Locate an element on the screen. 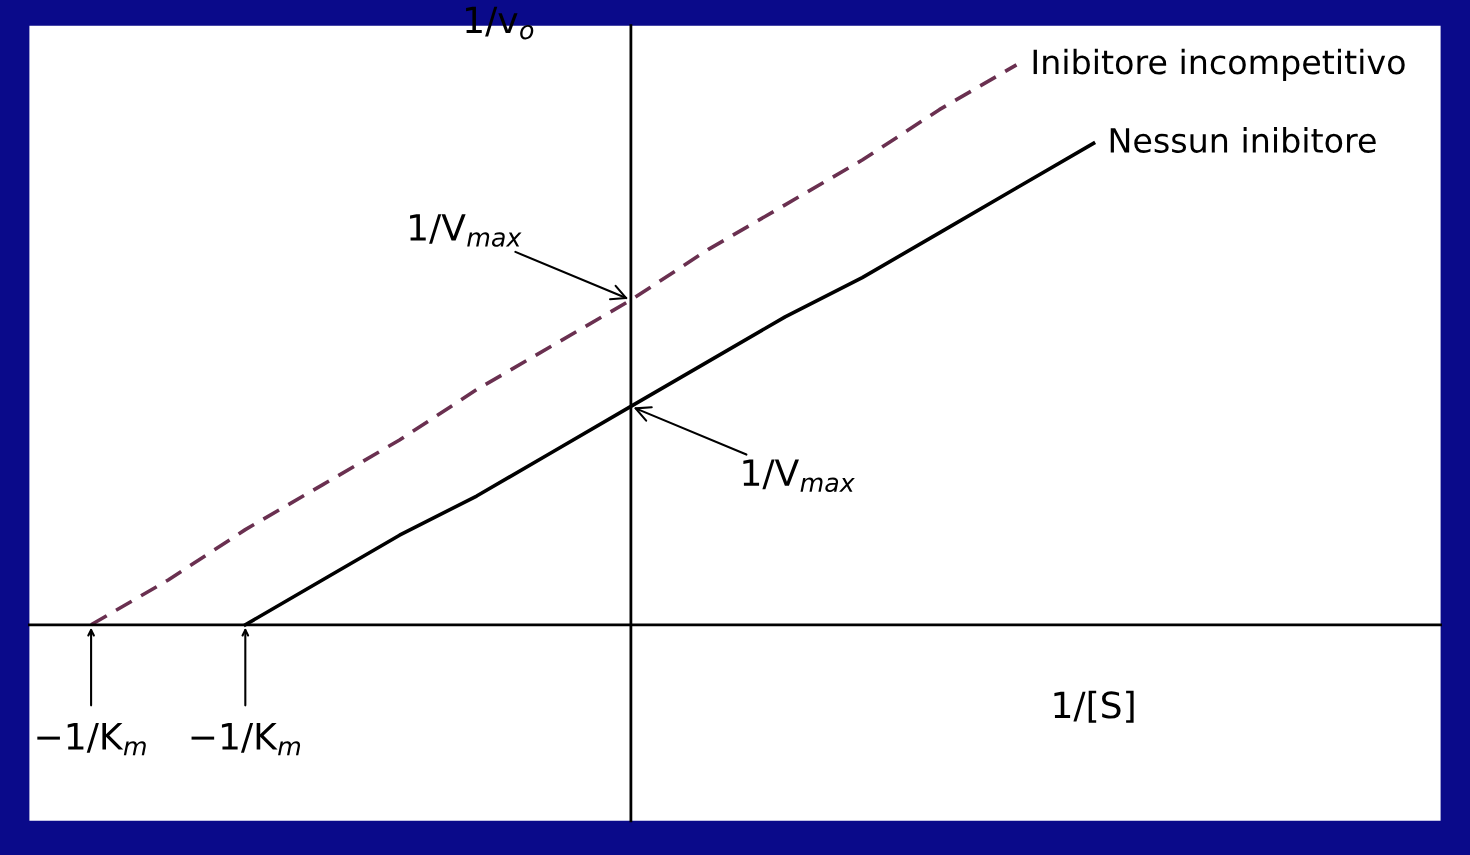 This screenshot has height=855, width=1470. series-label: Inibitore incompetitivo is located at coordinates (1219, 64).